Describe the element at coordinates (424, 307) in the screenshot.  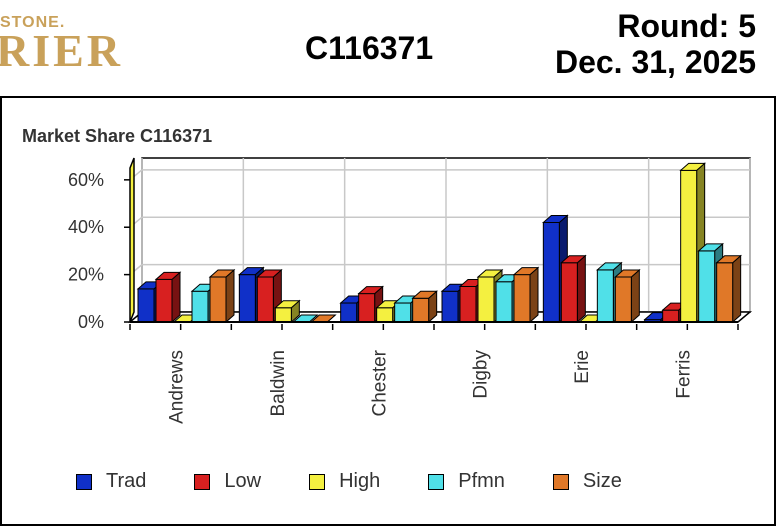
I see `bar-chester-size` at that location.